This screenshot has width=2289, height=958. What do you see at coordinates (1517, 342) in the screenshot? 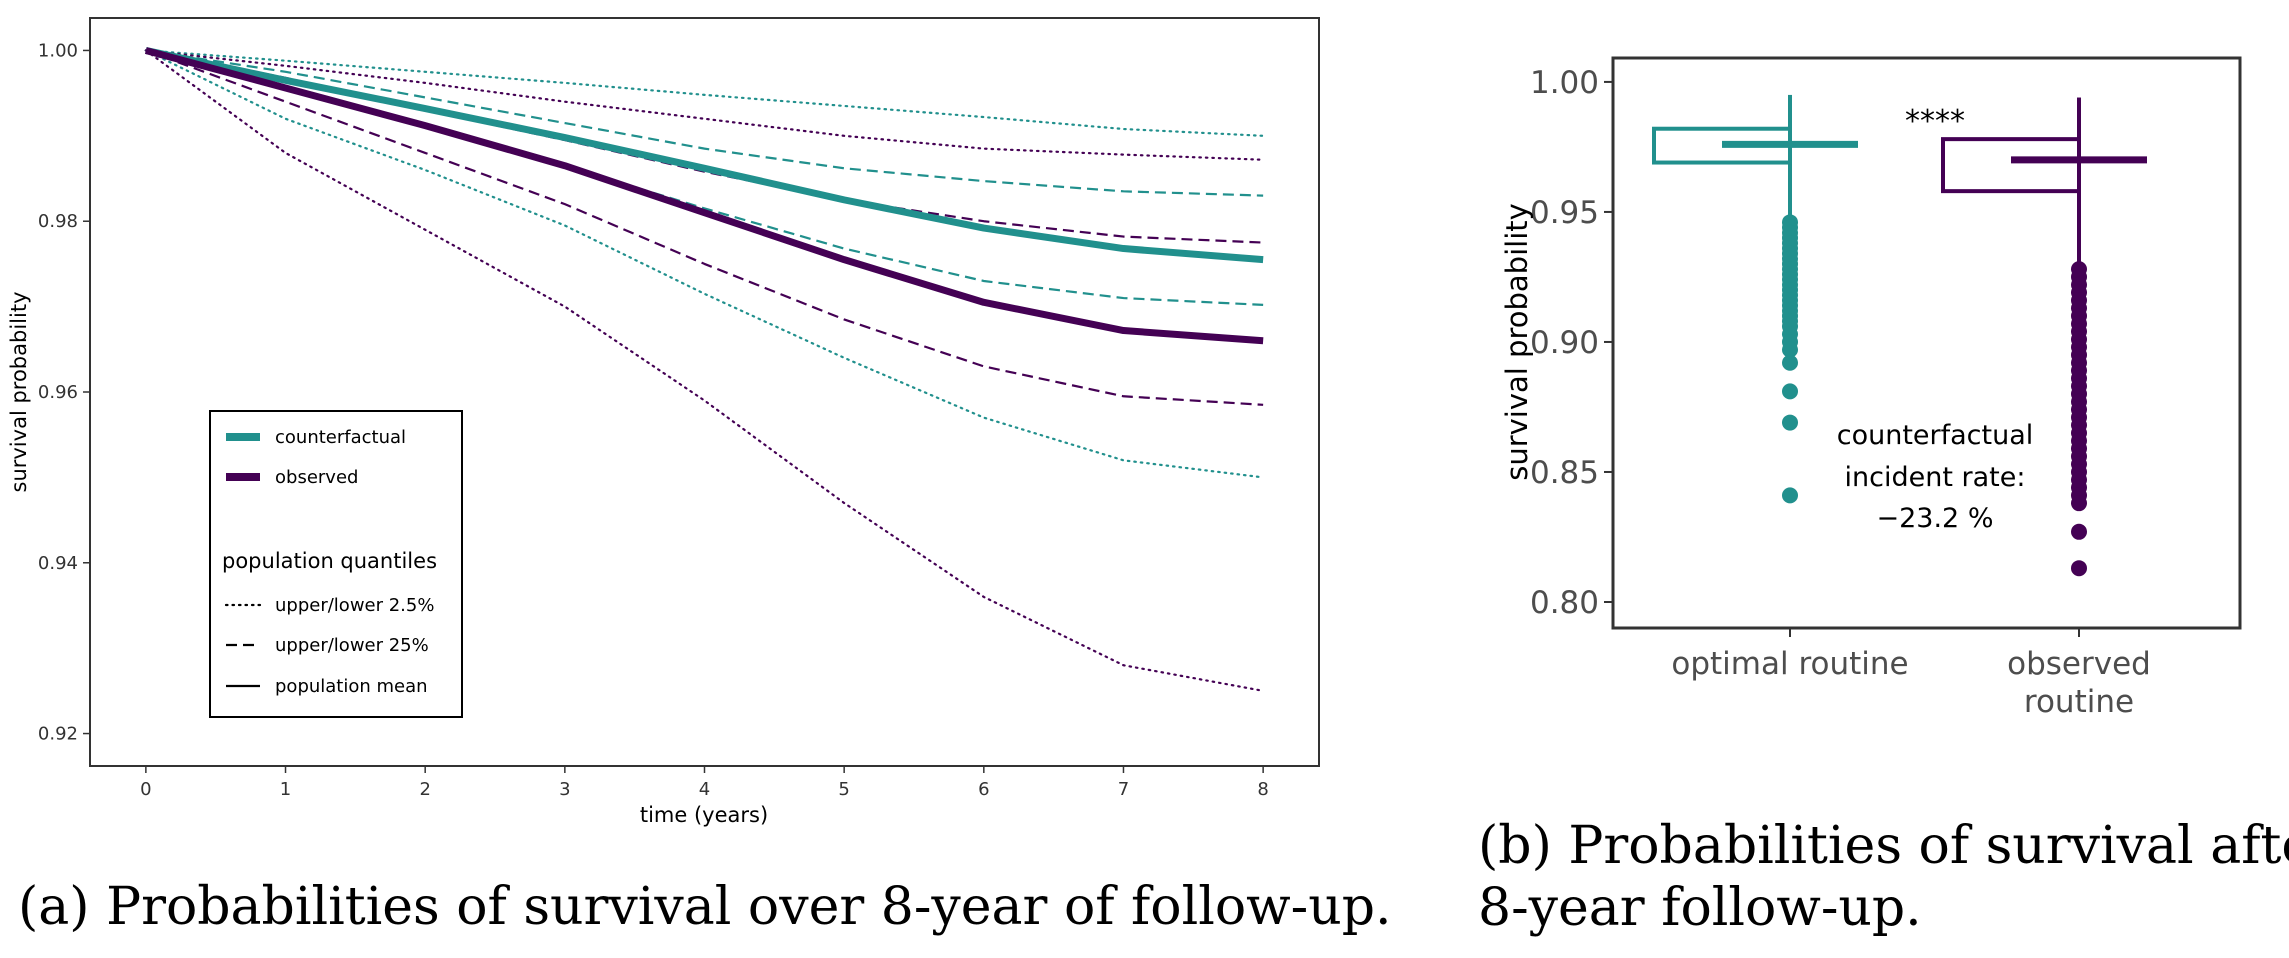
I see `y-axis-title-b: survival probability` at bounding box center [1517, 342].